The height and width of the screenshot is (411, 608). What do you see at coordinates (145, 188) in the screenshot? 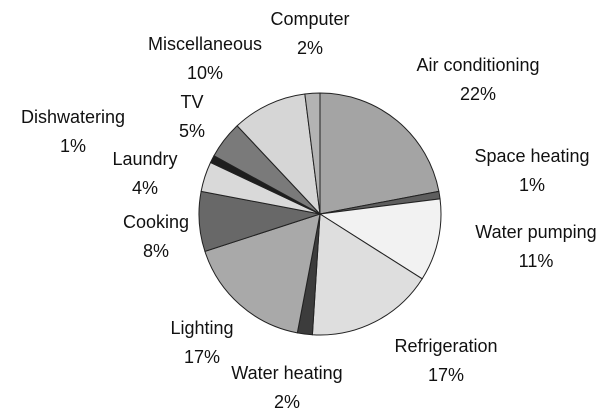
I see `slice-value-label: 4%` at bounding box center [145, 188].